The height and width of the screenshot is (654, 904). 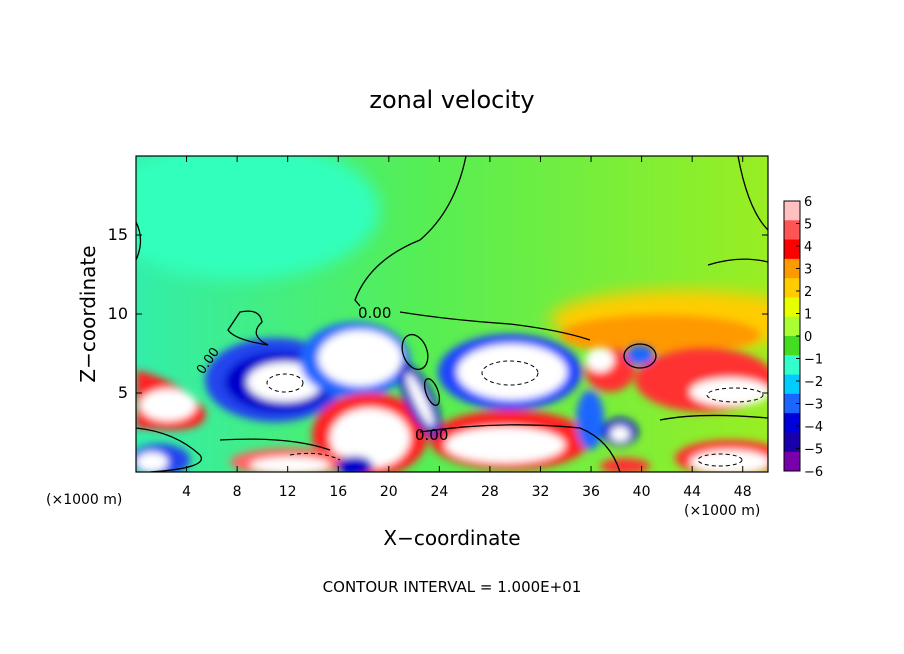 What do you see at coordinates (288, 492) in the screenshot?
I see `x-tick-label: 12` at bounding box center [288, 492].